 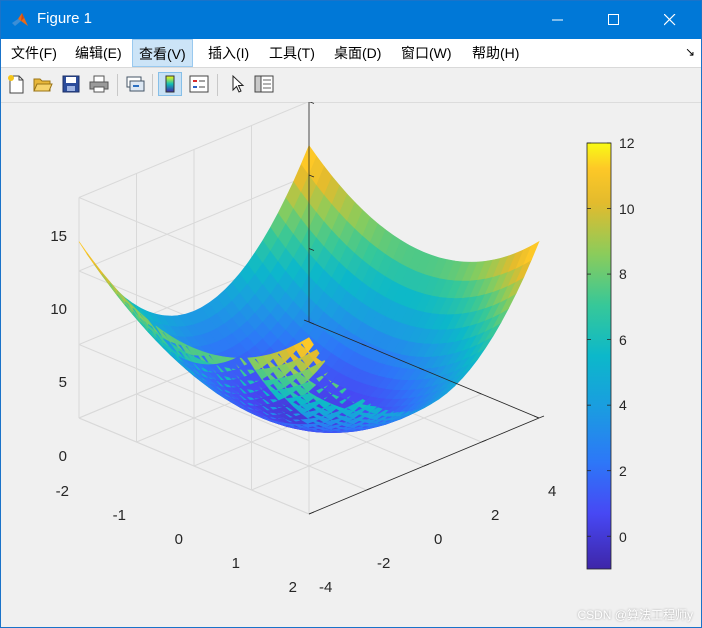 What do you see at coordinates (63, 456) in the screenshot?
I see `z-tick-label: 0` at bounding box center [63, 456].